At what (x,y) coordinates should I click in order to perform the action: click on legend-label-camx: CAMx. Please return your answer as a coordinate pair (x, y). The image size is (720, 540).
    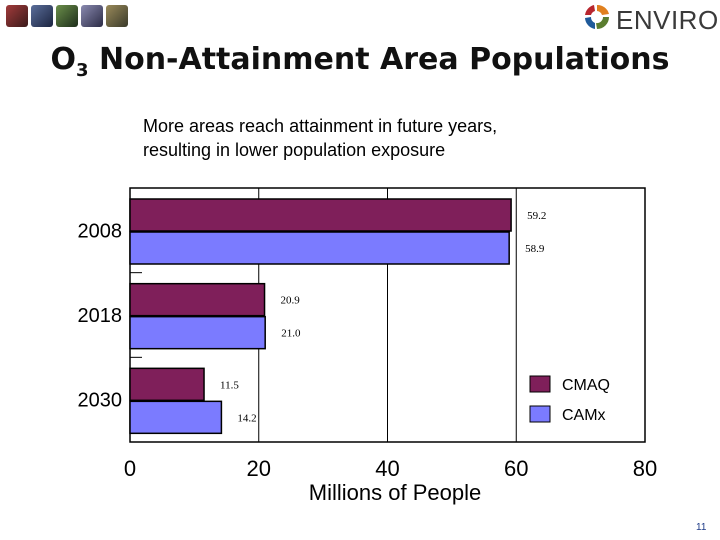
    Looking at the image, I should click on (584, 415).